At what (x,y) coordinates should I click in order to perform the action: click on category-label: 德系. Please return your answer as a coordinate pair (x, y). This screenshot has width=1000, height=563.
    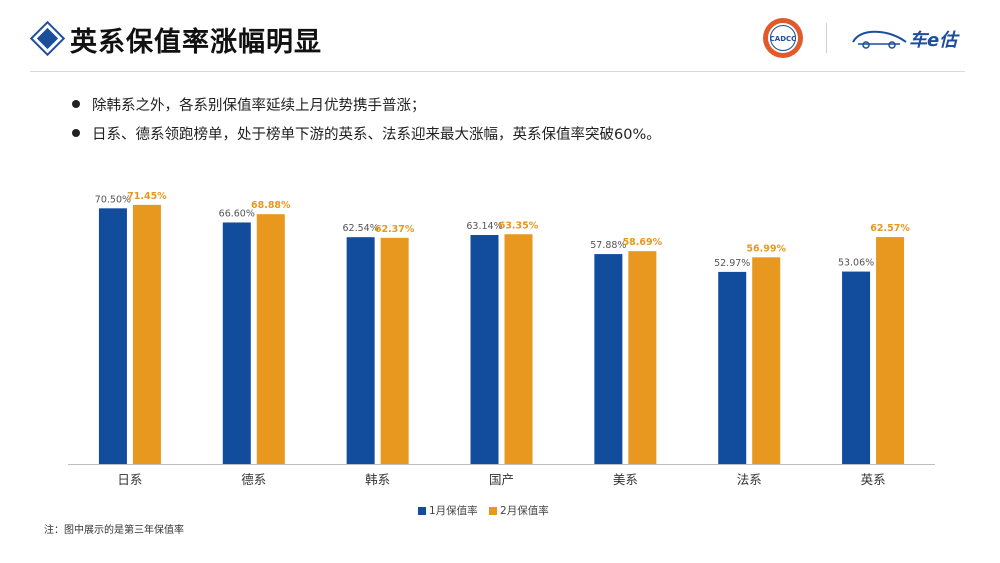
    Looking at the image, I should click on (253, 479).